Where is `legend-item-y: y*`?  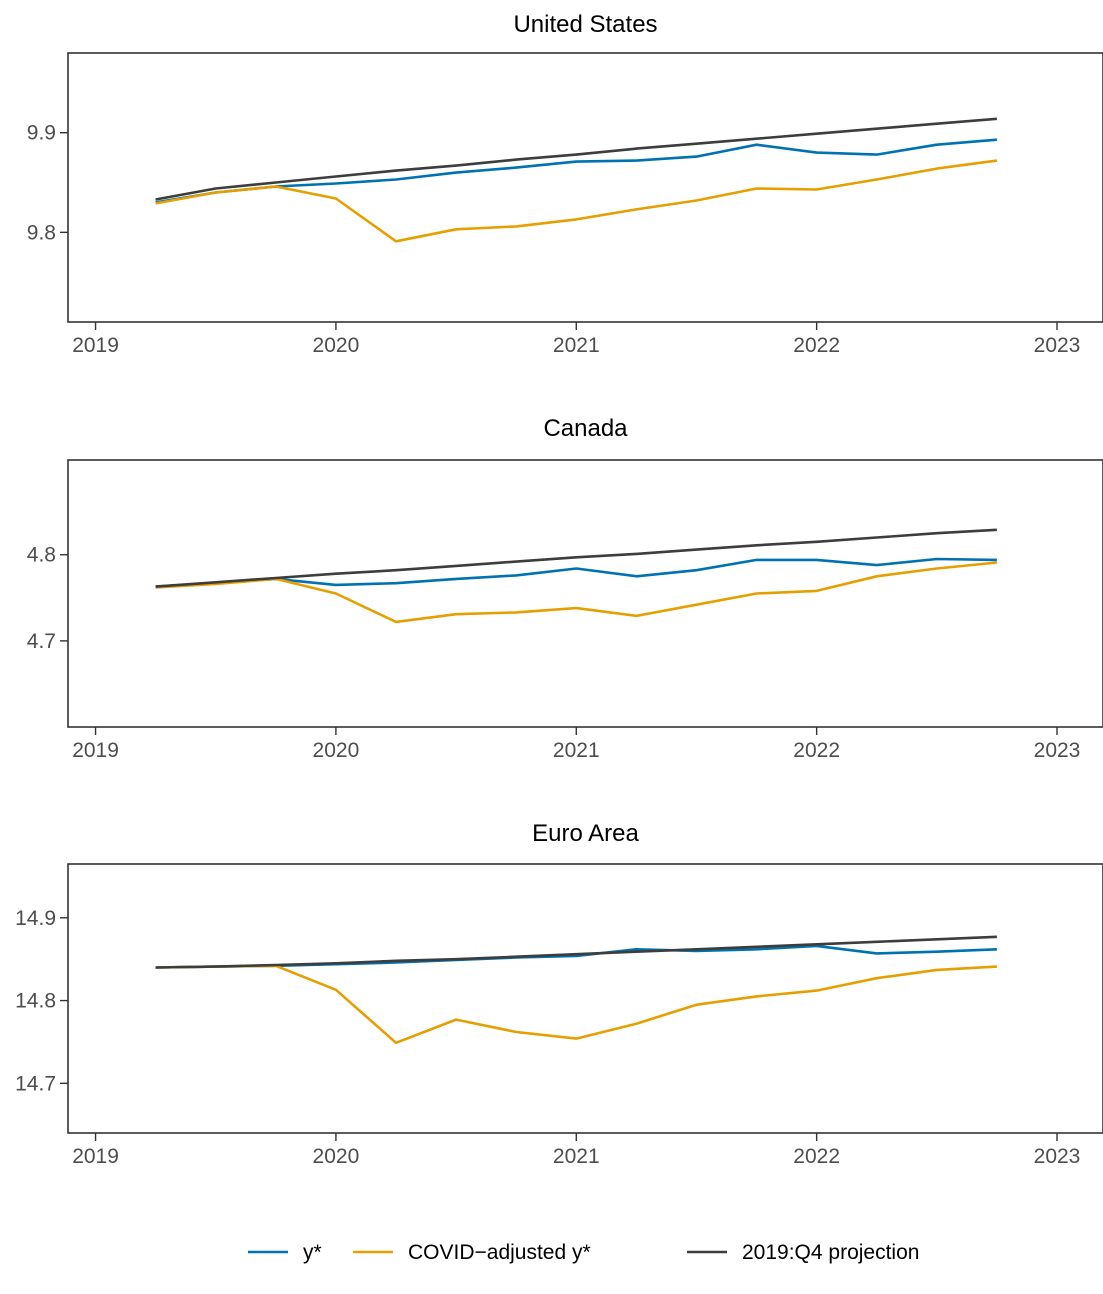
legend-item-y: y* is located at coordinates (285, 1252).